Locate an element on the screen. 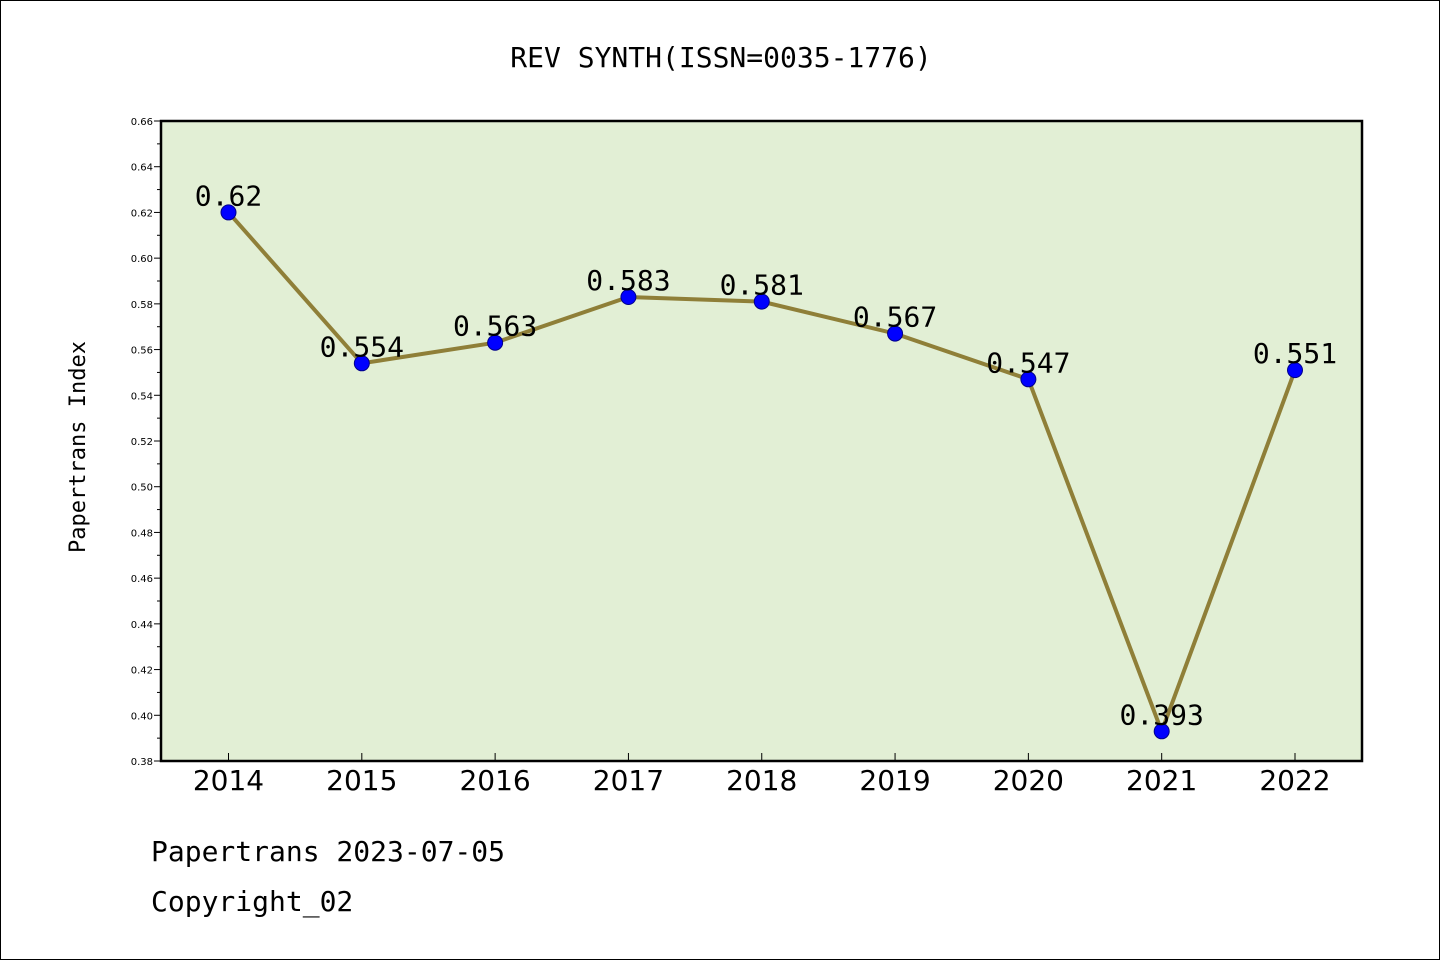  data-label: 0.583 is located at coordinates (628, 280).